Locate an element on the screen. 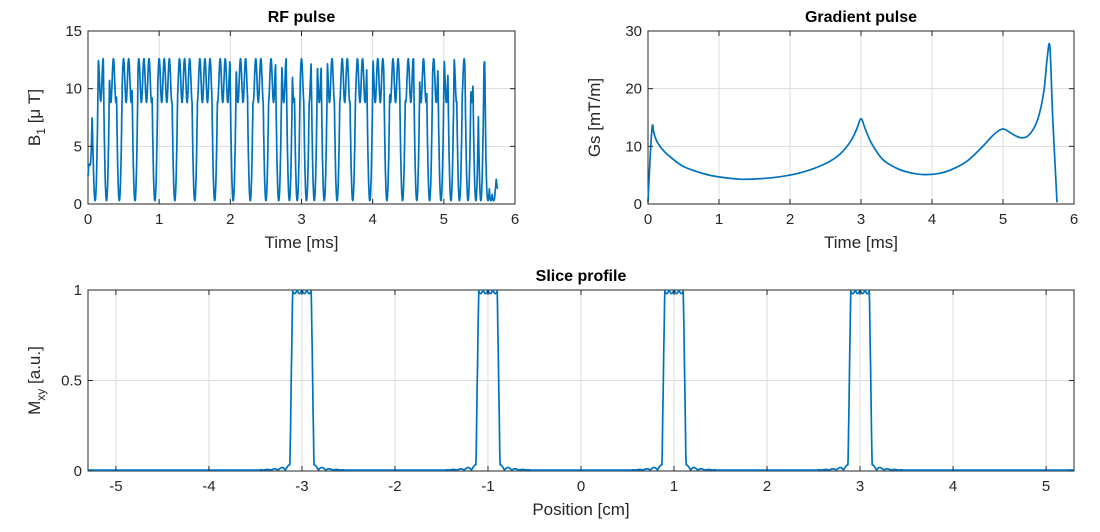 This screenshot has height=532, width=1100. y-tick-label: 5 is located at coordinates (78, 146).